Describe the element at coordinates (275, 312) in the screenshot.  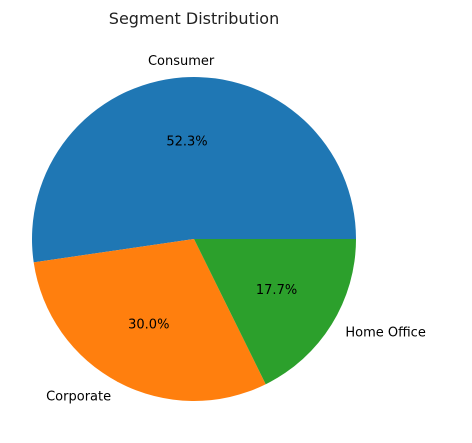
I see `pie-slice-home-office` at that location.